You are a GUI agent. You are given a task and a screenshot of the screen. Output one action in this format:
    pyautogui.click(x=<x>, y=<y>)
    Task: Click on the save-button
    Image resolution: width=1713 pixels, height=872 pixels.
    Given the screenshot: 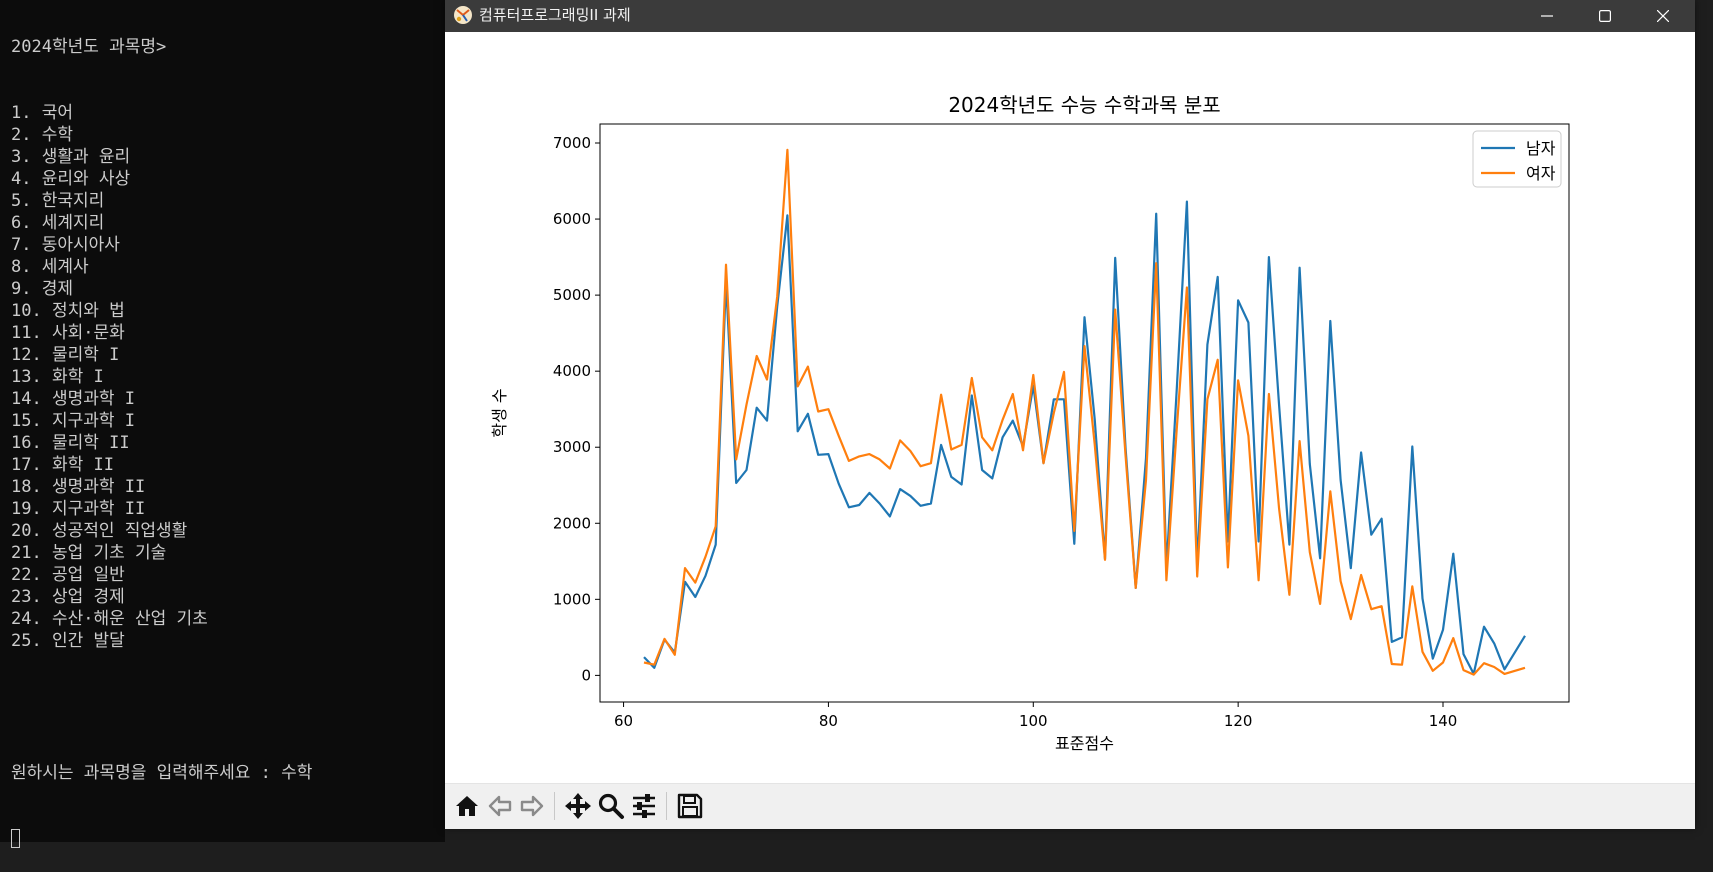 What is the action you would take?
    pyautogui.click(x=690, y=806)
    